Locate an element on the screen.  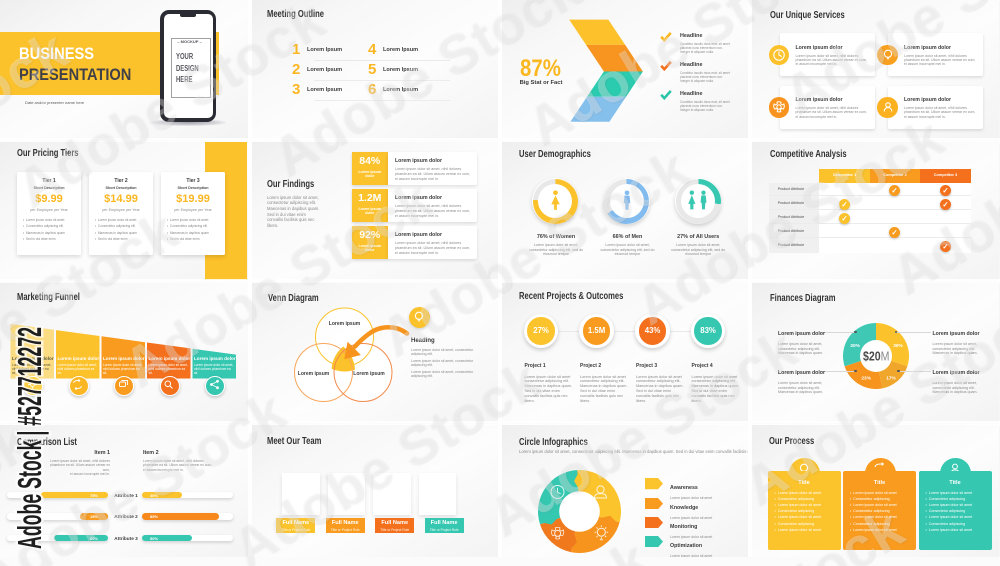
svg-text: $20M is located at coordinates (876, 356).